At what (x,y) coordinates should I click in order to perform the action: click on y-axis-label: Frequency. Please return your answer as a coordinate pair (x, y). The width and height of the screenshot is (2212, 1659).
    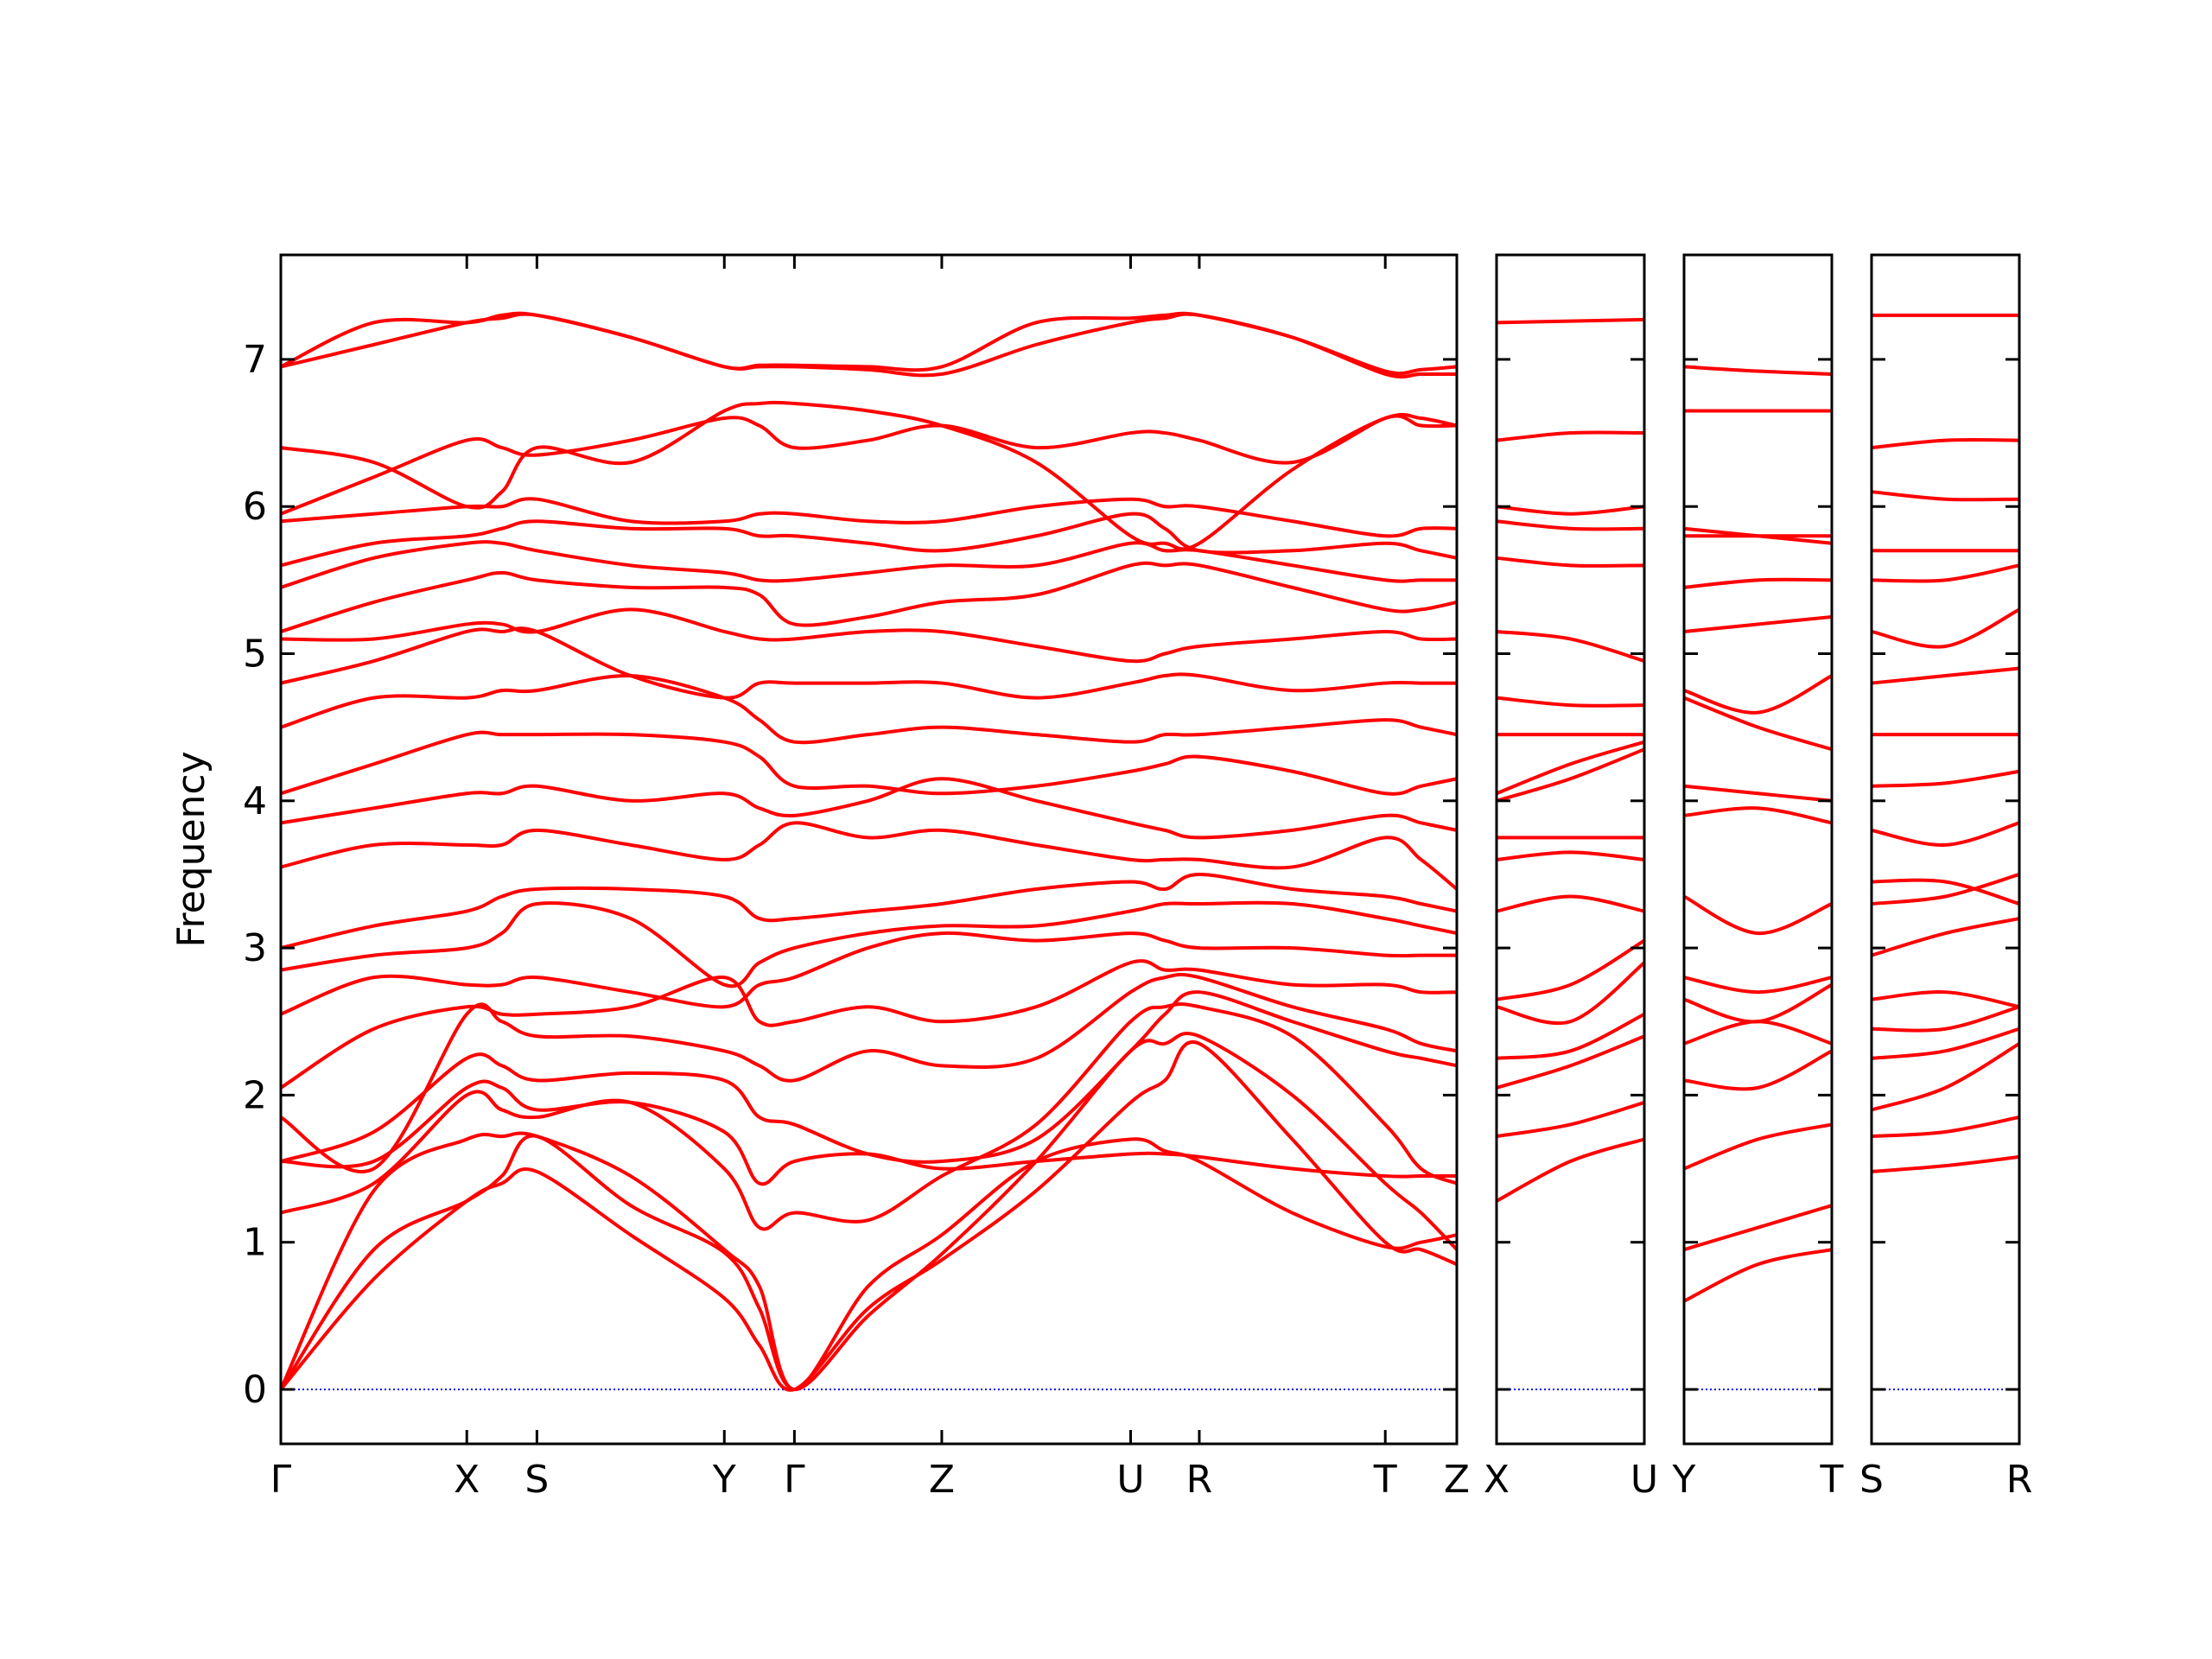
    Looking at the image, I should click on (191, 849).